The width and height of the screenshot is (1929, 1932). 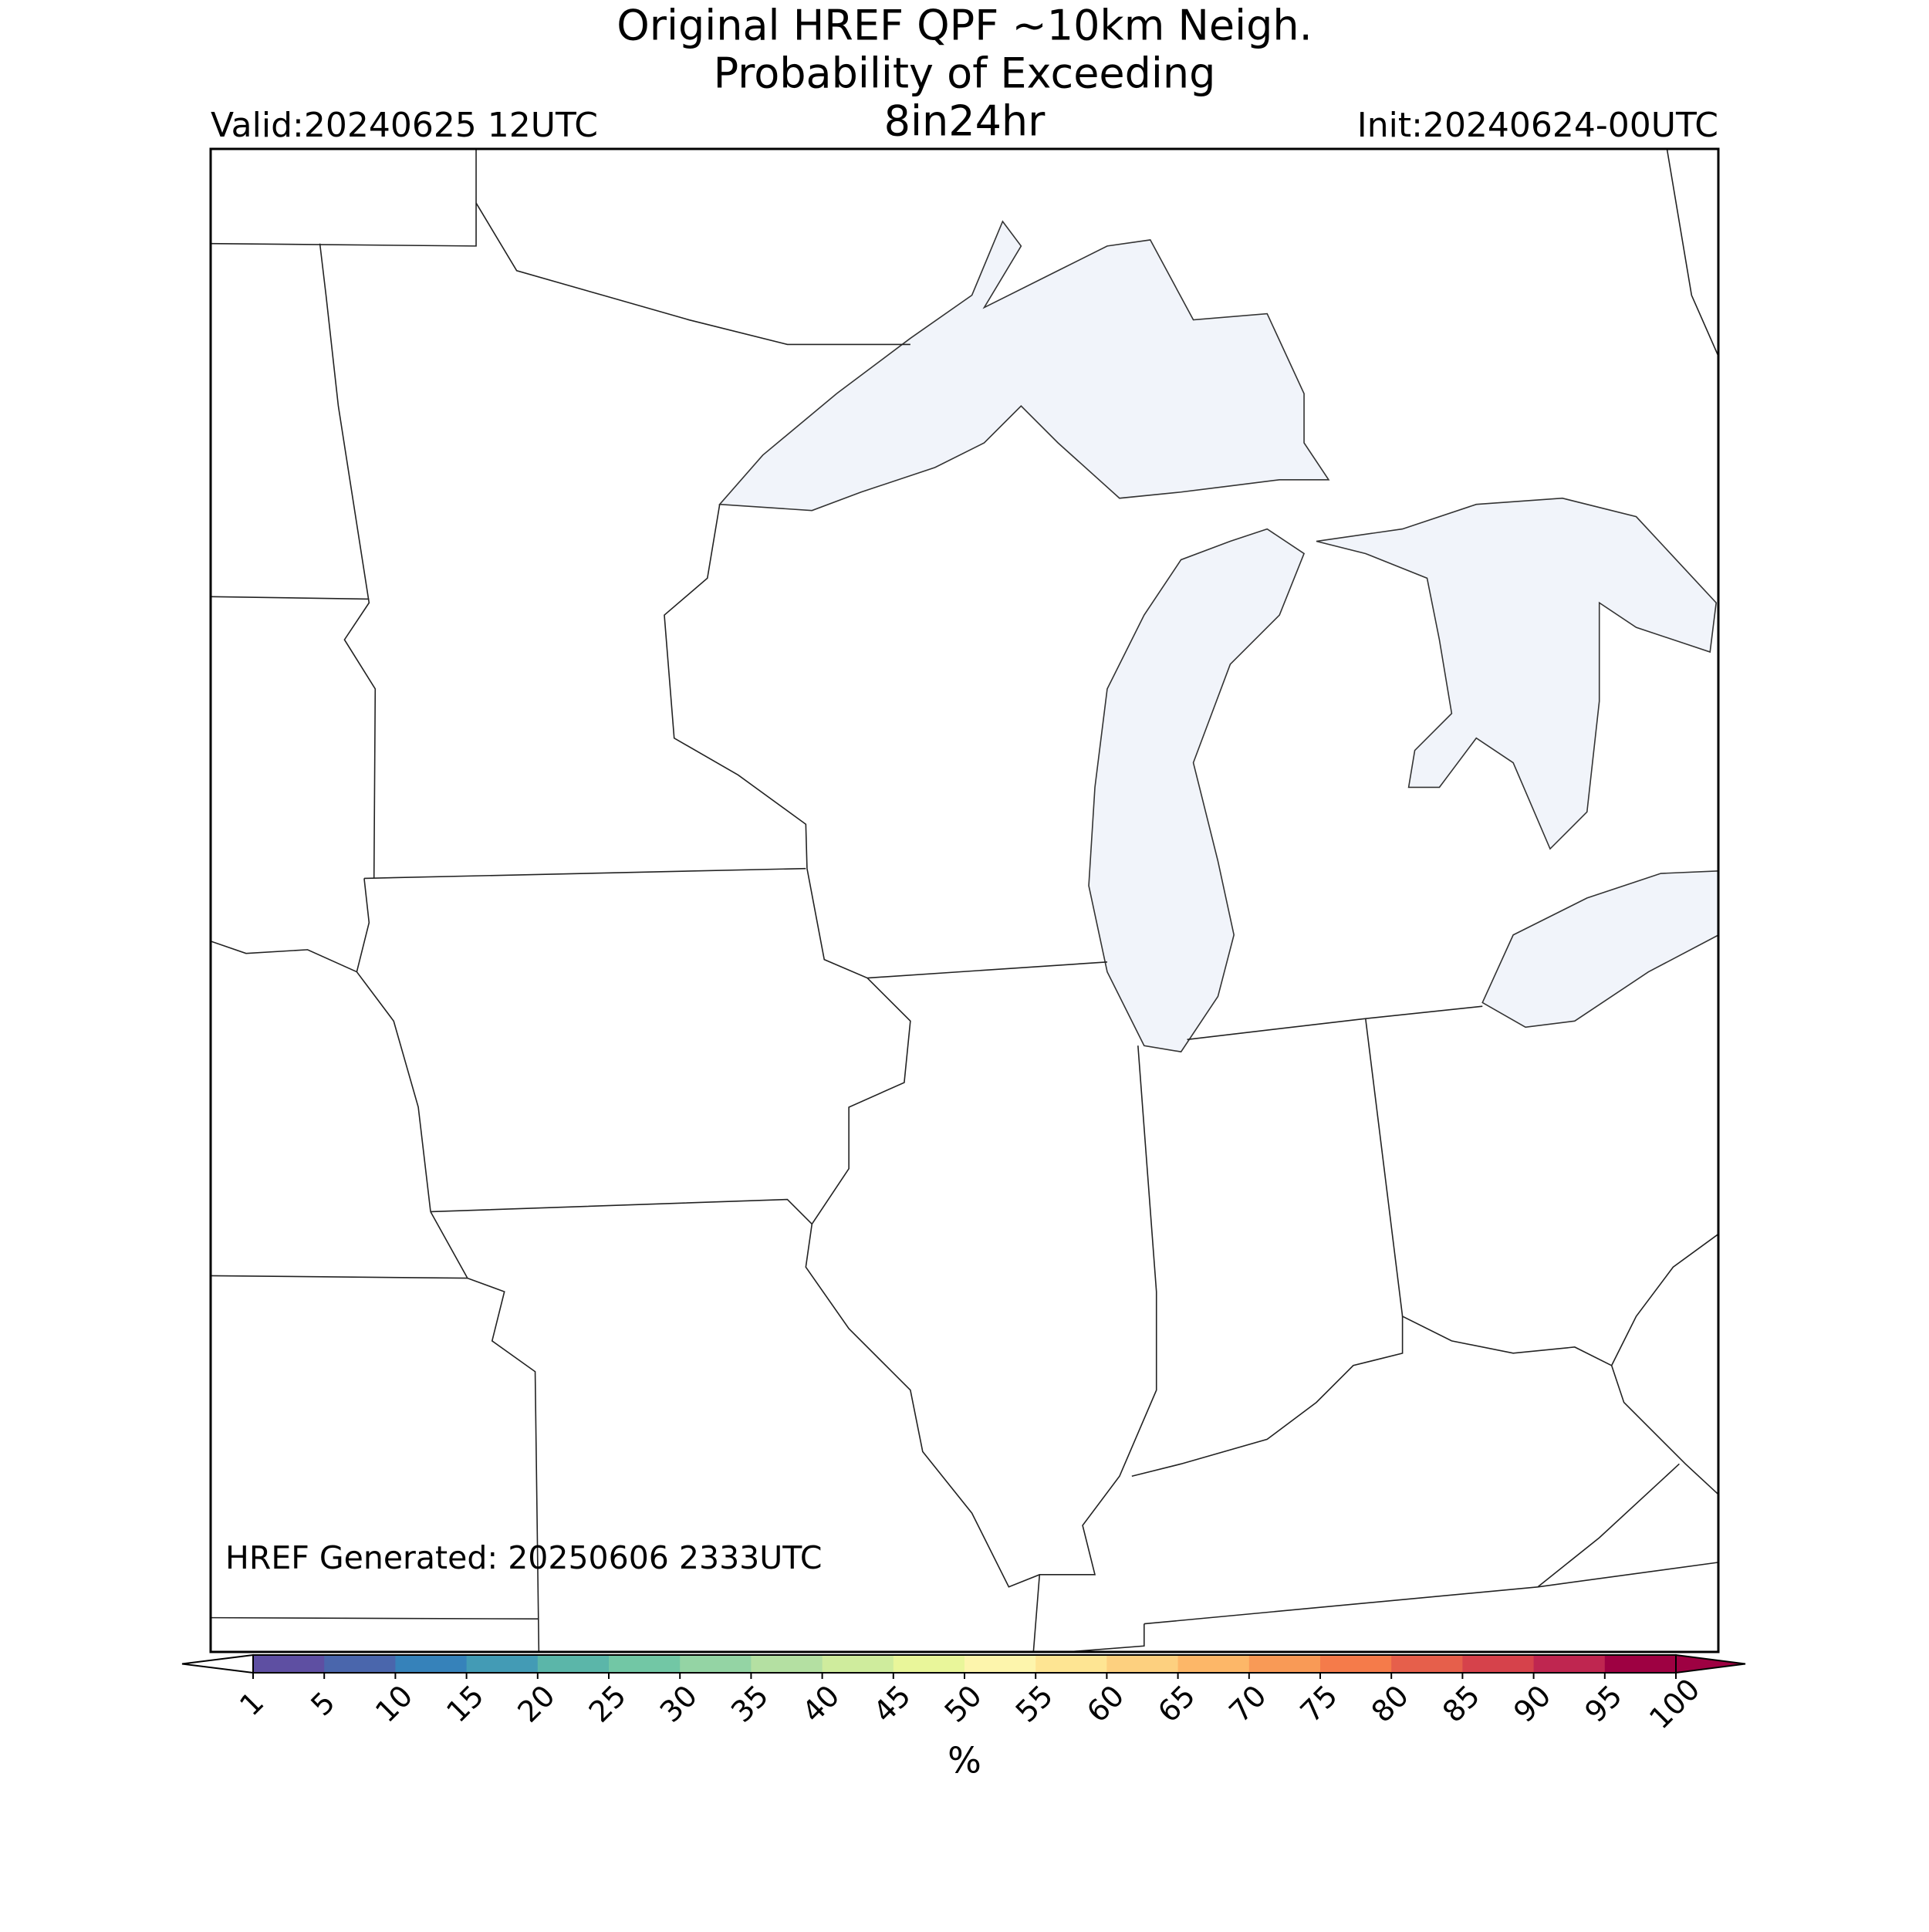 What do you see at coordinates (1710, 1663) in the screenshot?
I see `over-arrow` at bounding box center [1710, 1663].